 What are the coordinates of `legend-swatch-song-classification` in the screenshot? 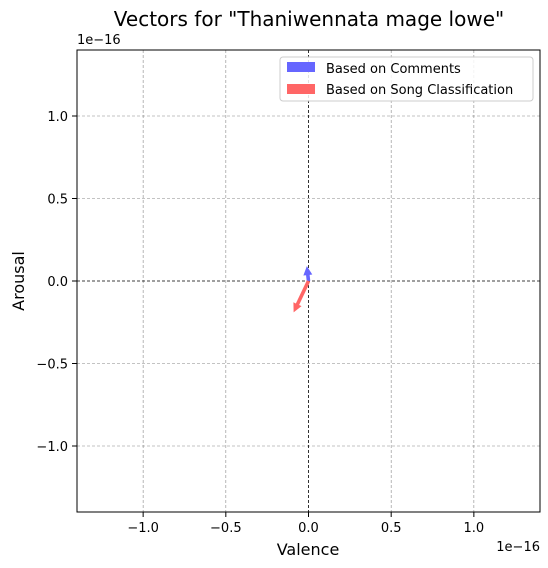 It's located at (301, 89).